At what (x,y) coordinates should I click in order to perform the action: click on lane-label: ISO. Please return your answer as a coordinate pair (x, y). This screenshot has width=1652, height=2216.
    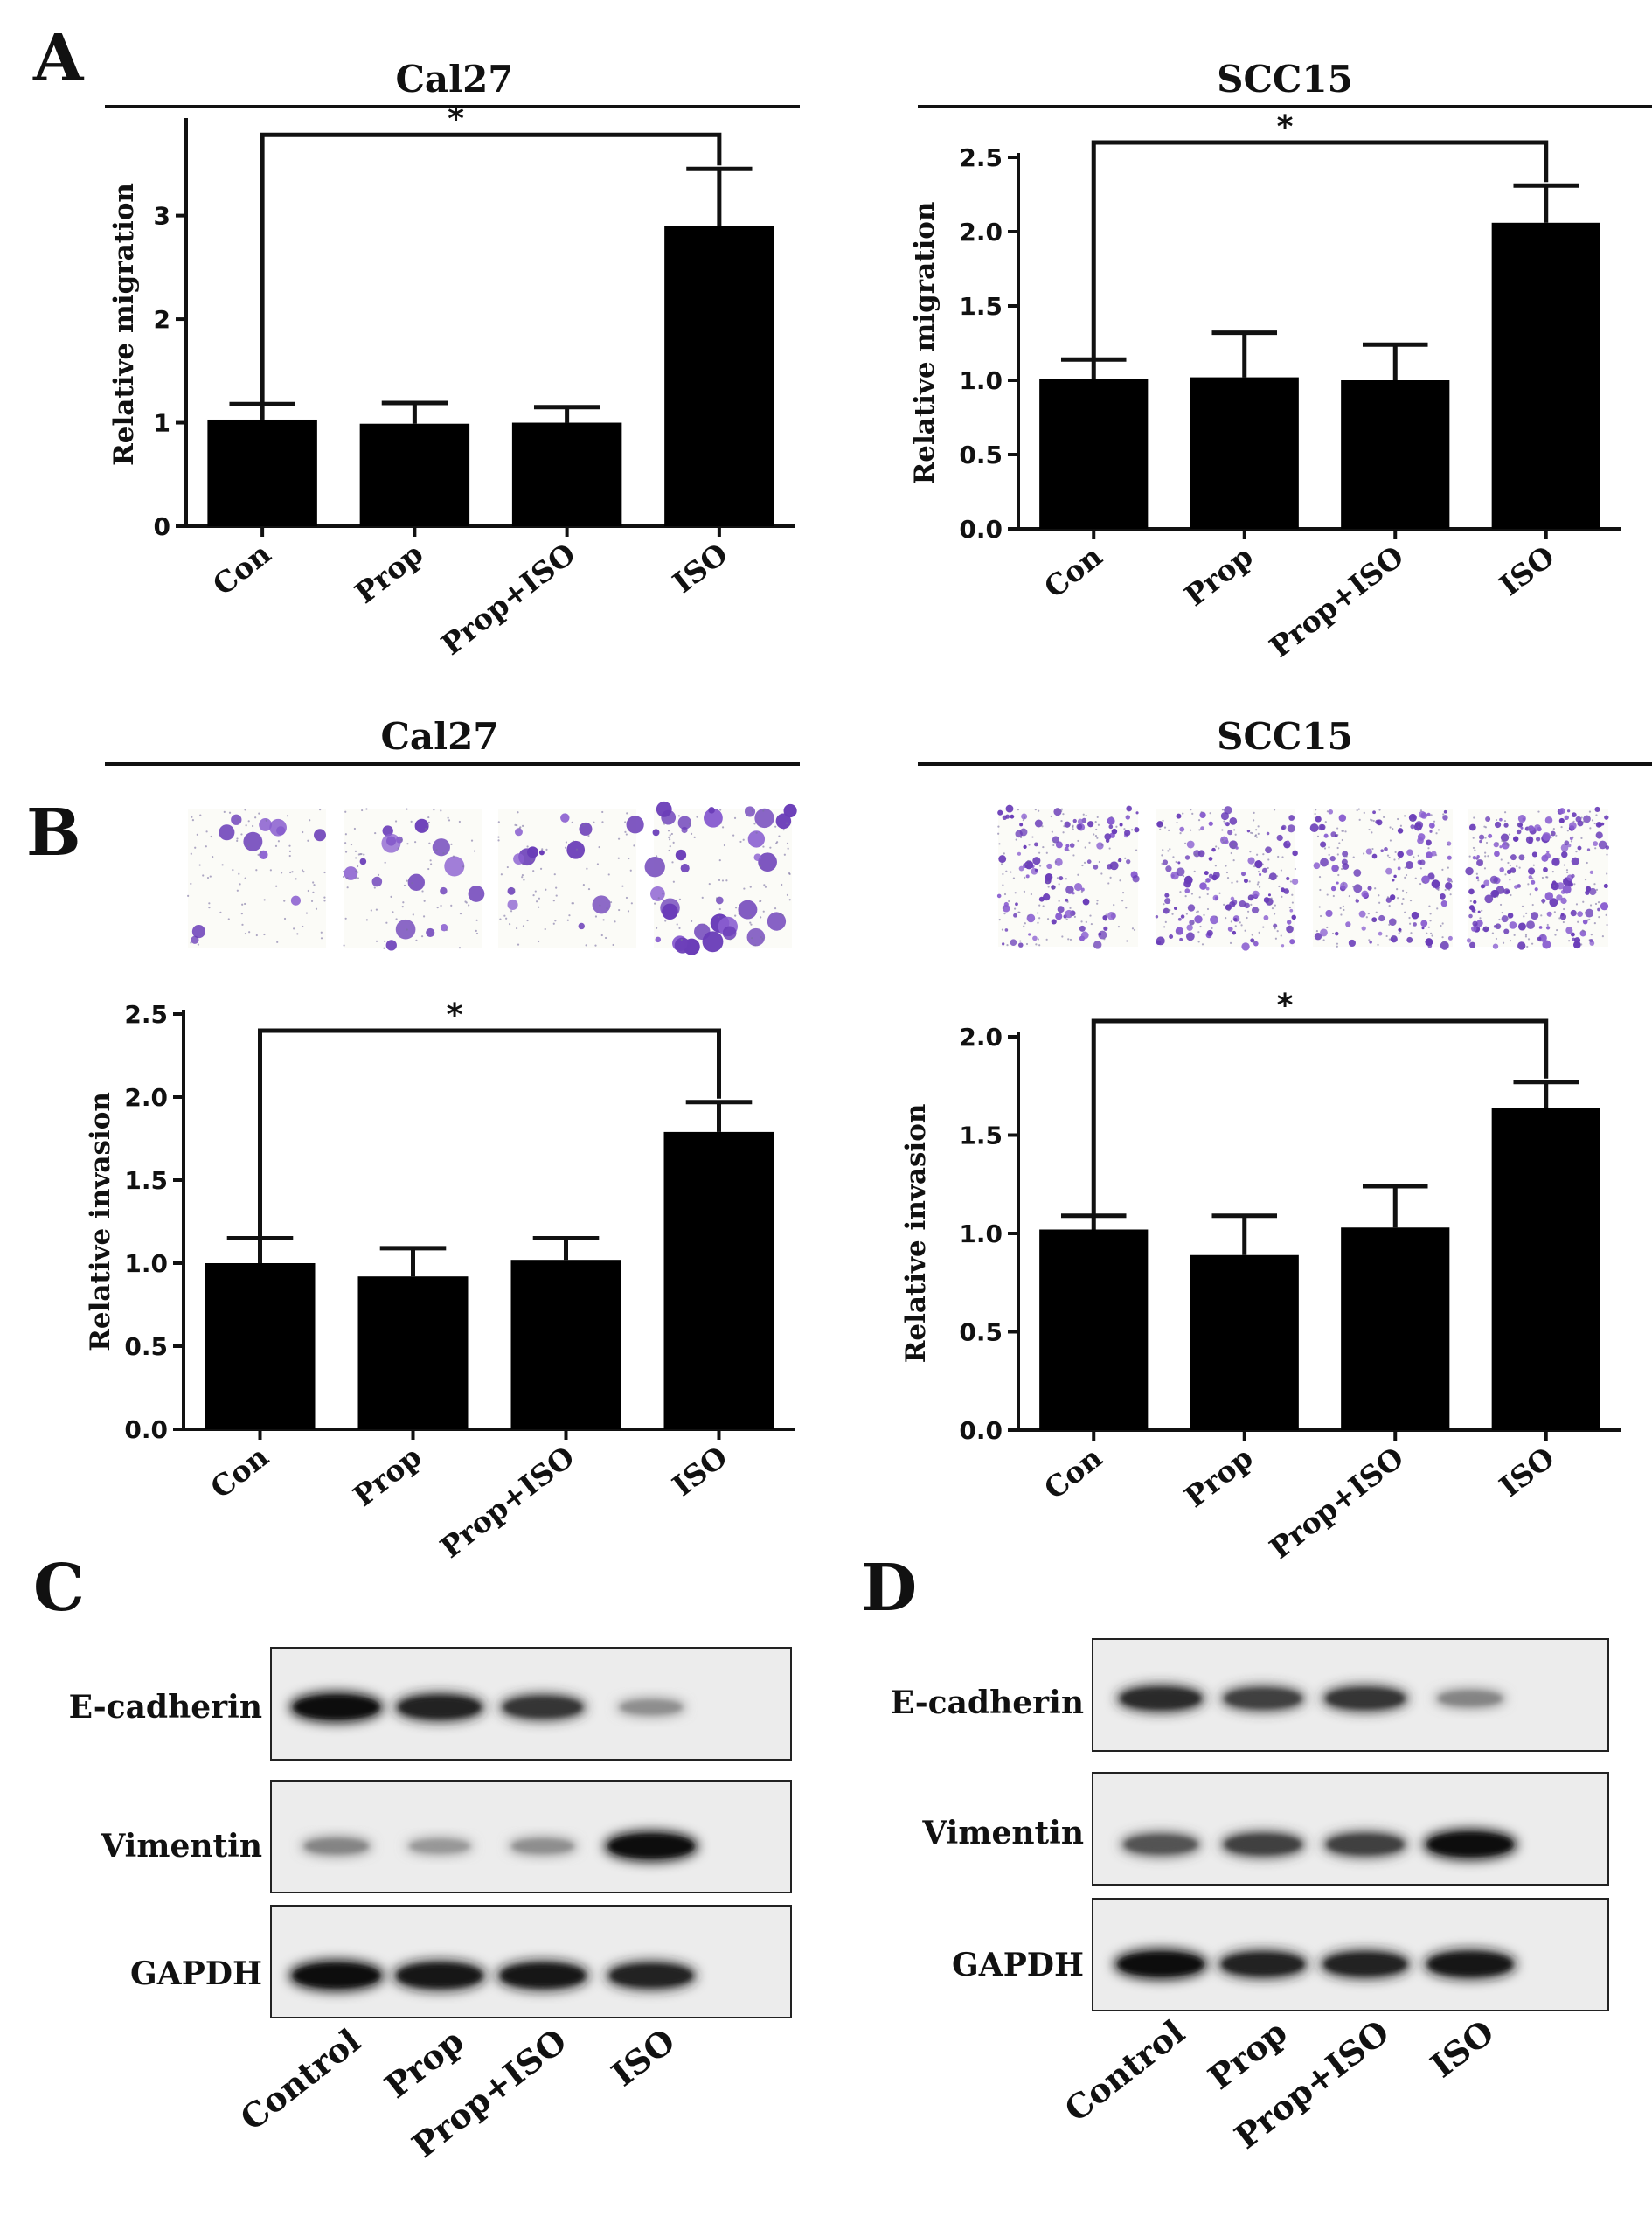
    Looking at the image, I should click on (643, 2057).